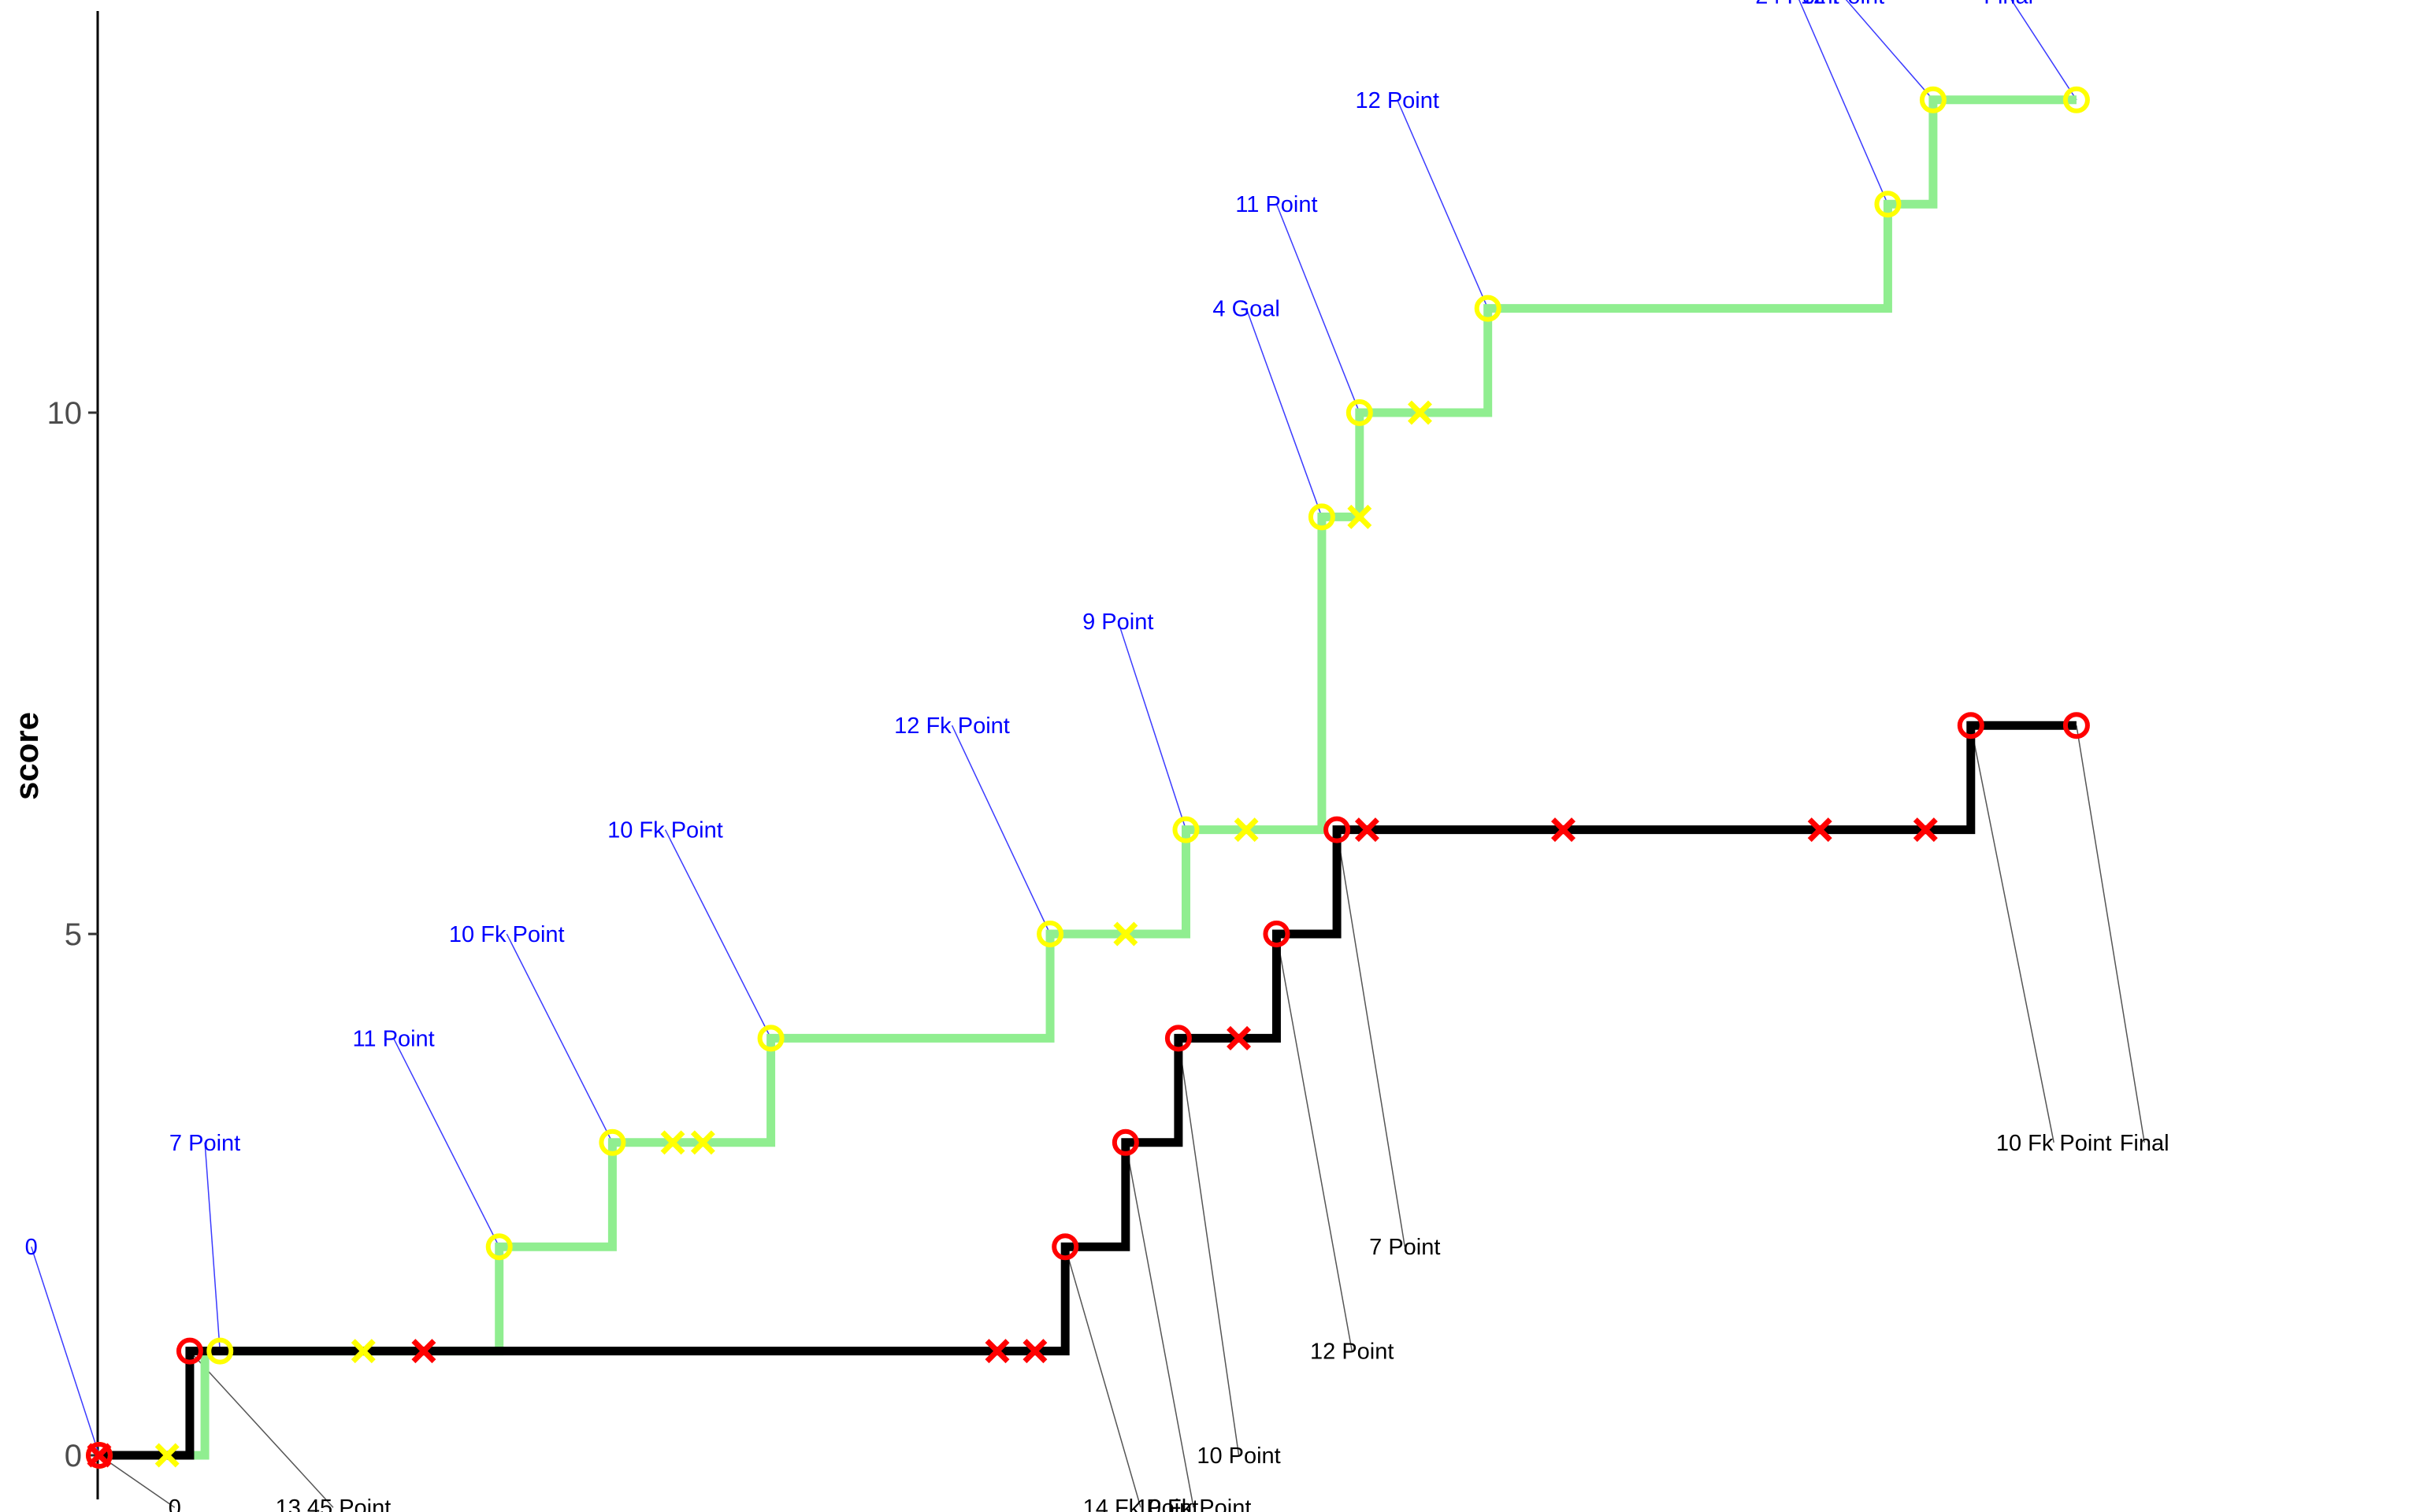 The width and height of the screenshot is (2420, 1512). Describe the element at coordinates (54, 755) in the screenshot. I see `axis-layer: score 0 5 10` at that location.